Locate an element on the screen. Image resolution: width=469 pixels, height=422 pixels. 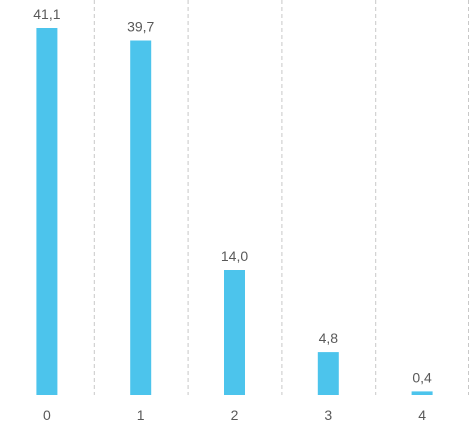
x-tick-label-3: 3 is located at coordinates (328, 414).